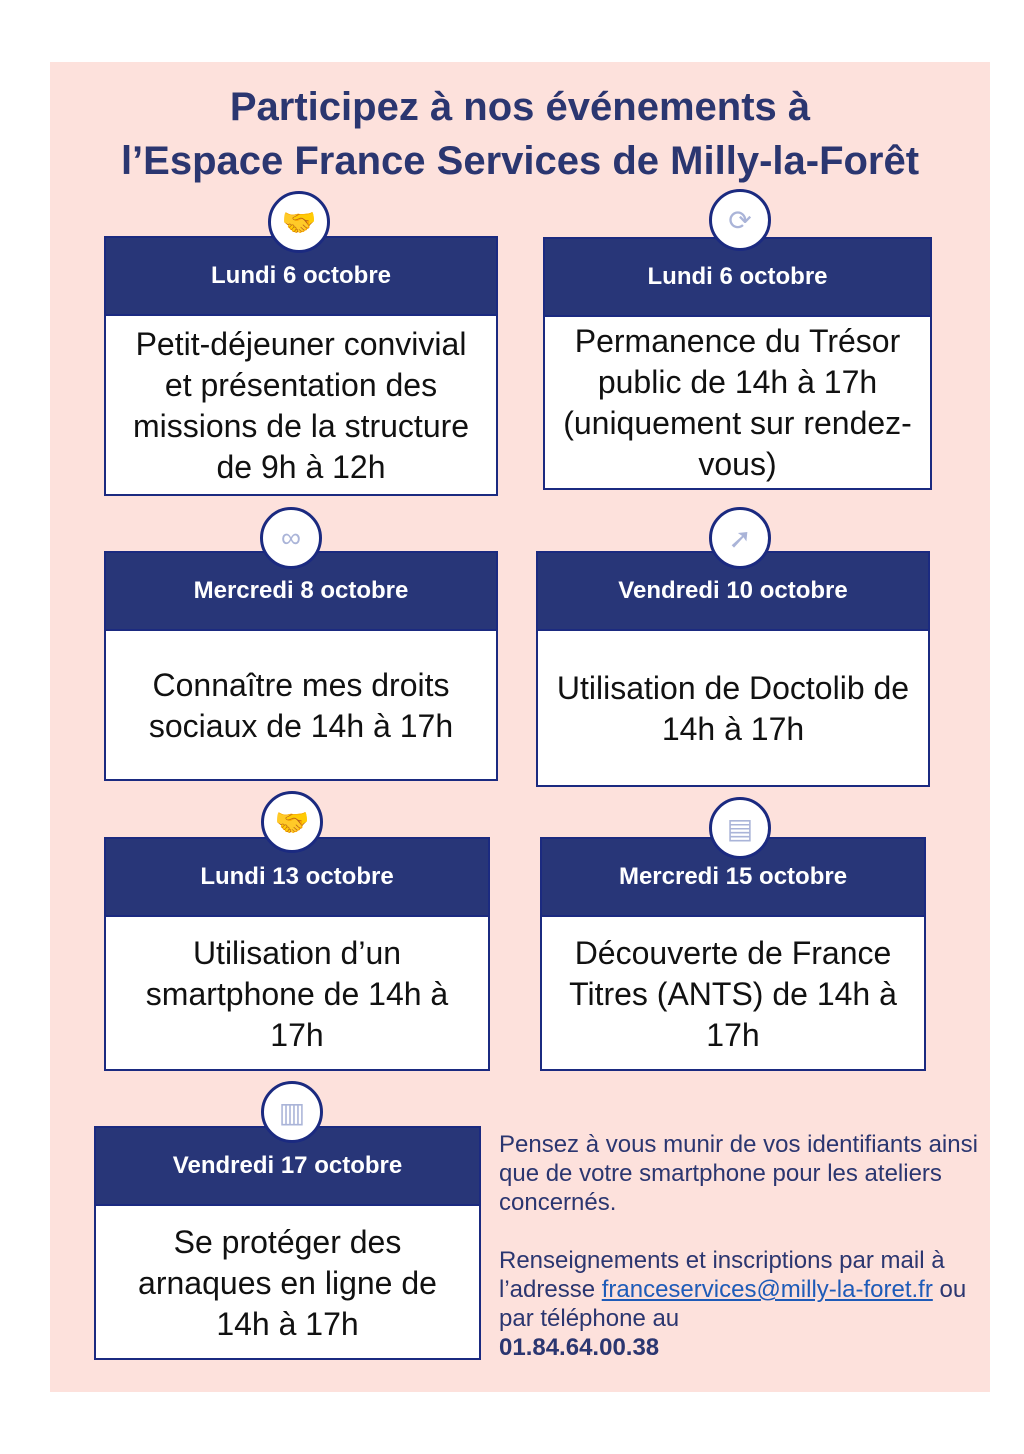  I want to click on title-line-1: Participez à nos événements à, so click(520, 107).